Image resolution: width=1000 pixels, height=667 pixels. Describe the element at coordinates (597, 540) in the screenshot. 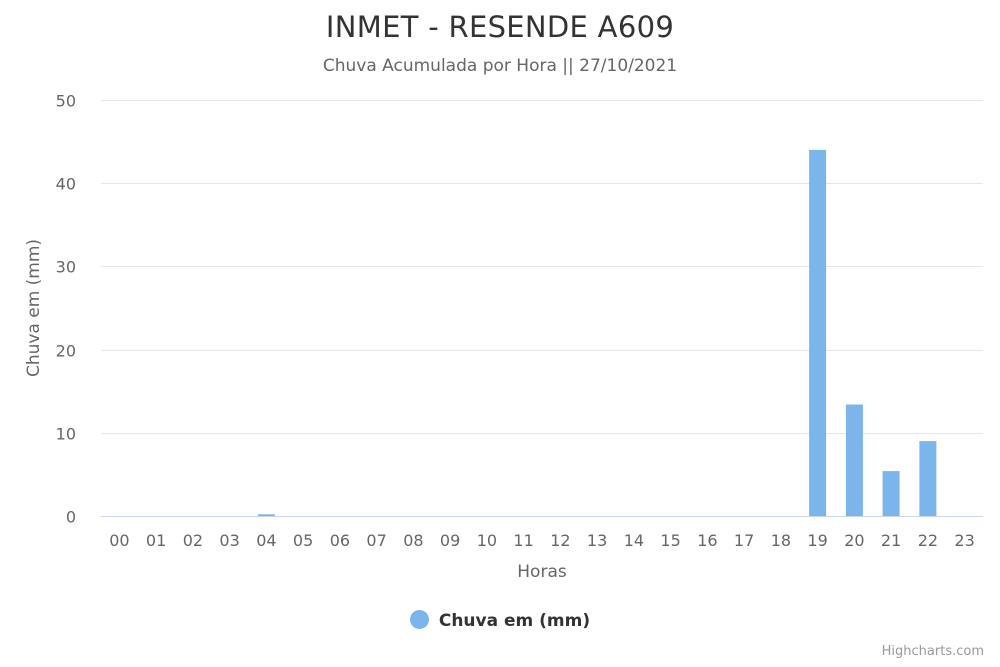

I see `x-tick-label: 13` at that location.